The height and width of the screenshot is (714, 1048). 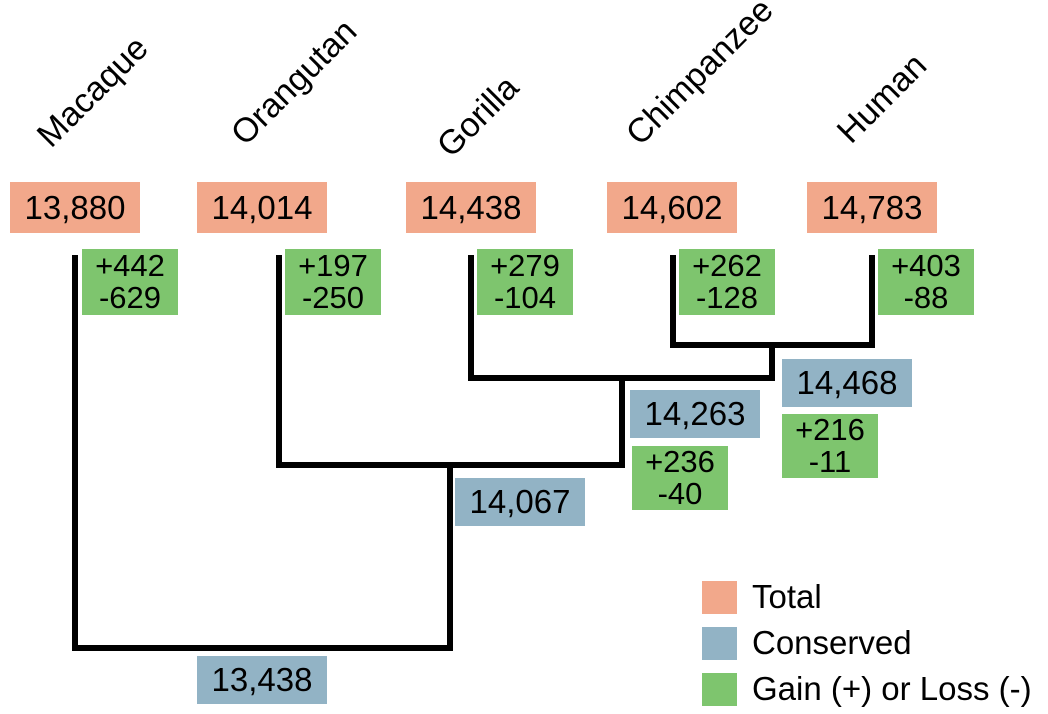 I want to click on loss-value: -40, so click(x=680, y=493).